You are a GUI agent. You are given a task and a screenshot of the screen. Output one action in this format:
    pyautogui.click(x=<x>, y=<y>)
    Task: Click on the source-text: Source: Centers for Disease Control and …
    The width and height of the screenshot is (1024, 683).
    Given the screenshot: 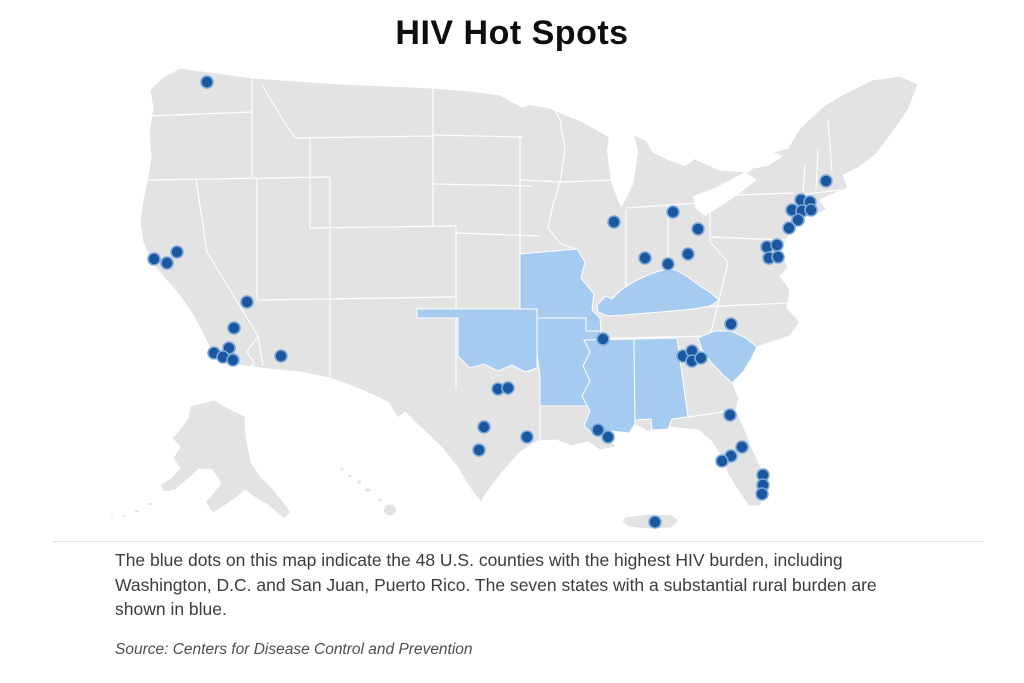 What is the action you would take?
    pyautogui.click(x=294, y=649)
    